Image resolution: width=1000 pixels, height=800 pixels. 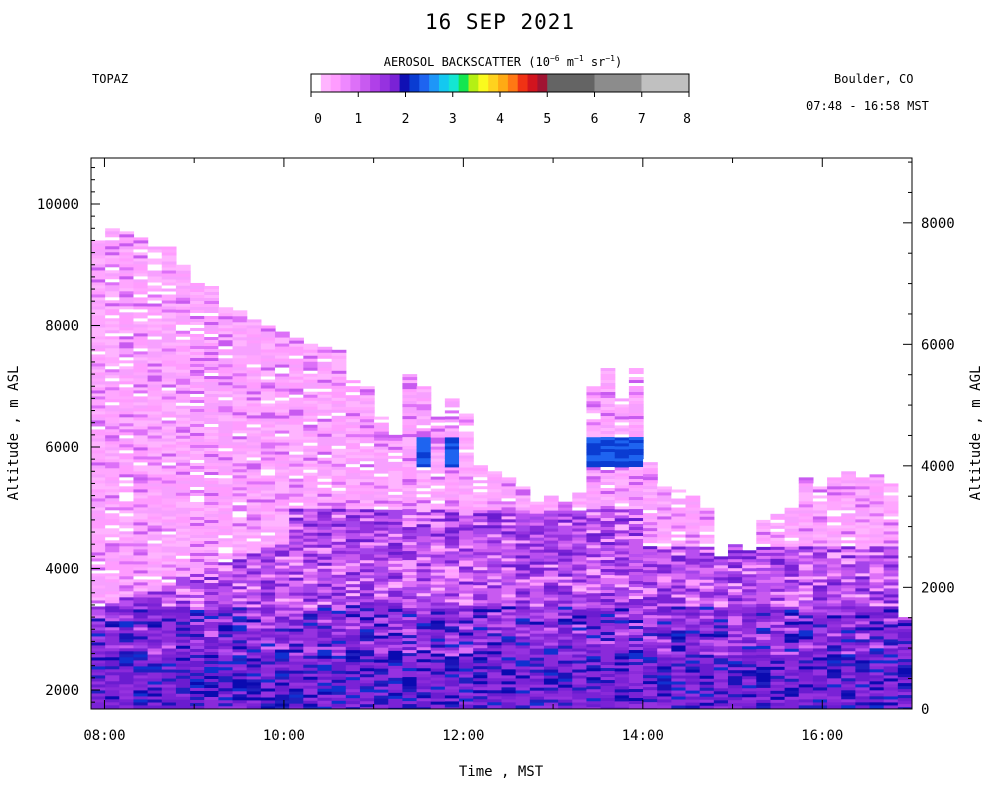 I want to click on colorbar-swatch, so click(x=385, y=83).